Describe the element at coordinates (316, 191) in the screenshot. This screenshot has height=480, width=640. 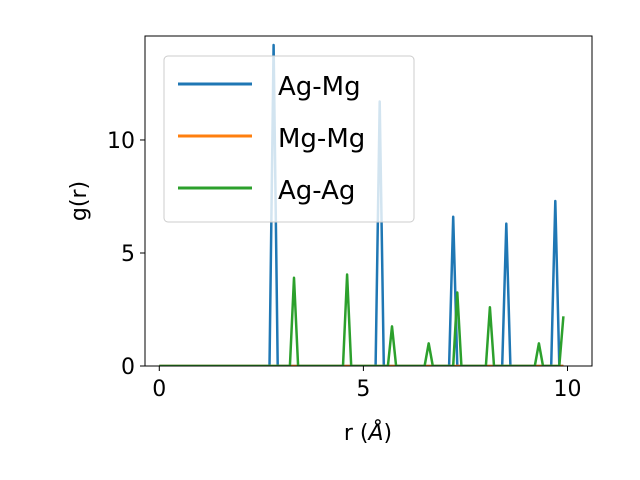
I see `legend-label-ag-ag: Ag-Ag` at that location.